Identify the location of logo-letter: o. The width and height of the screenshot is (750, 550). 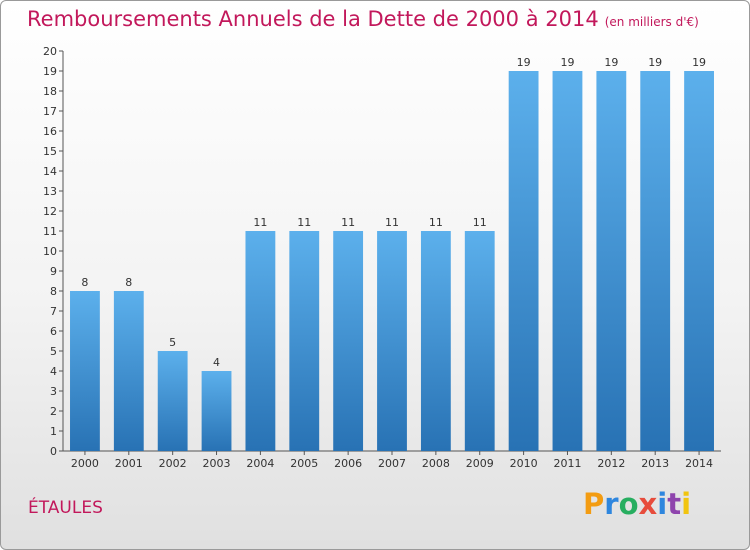
(628, 504).